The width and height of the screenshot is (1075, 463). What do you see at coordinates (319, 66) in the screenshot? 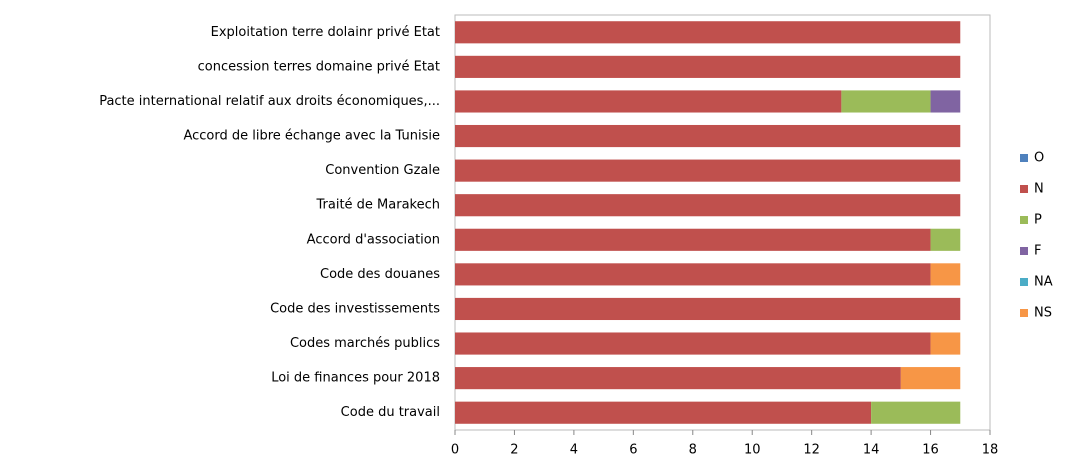
I see `y-tick-label: concession terres domaine privé Etat` at bounding box center [319, 66].